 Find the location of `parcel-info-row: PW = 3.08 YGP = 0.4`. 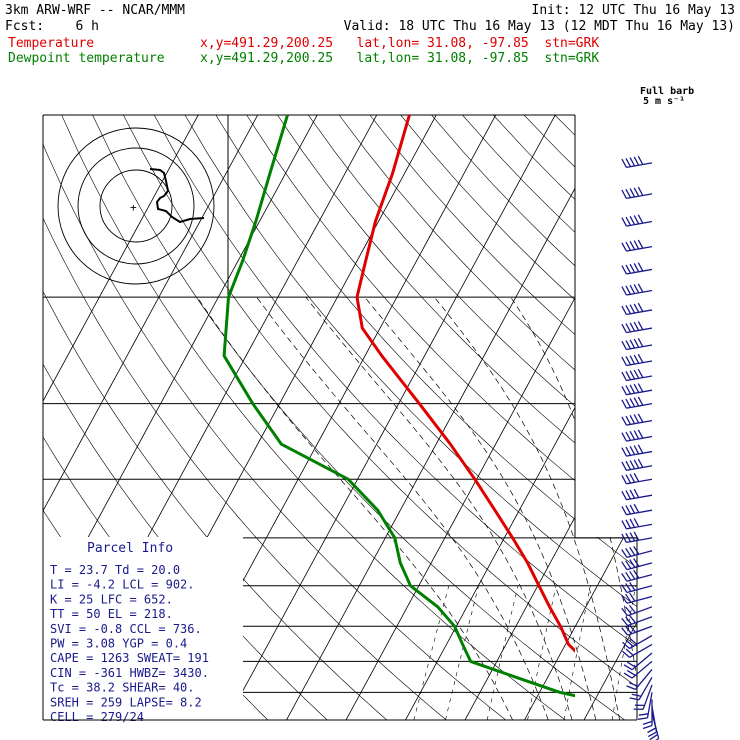

parcel-info-row: PW = 3.08 YGP = 0.4 is located at coordinates (118, 644).